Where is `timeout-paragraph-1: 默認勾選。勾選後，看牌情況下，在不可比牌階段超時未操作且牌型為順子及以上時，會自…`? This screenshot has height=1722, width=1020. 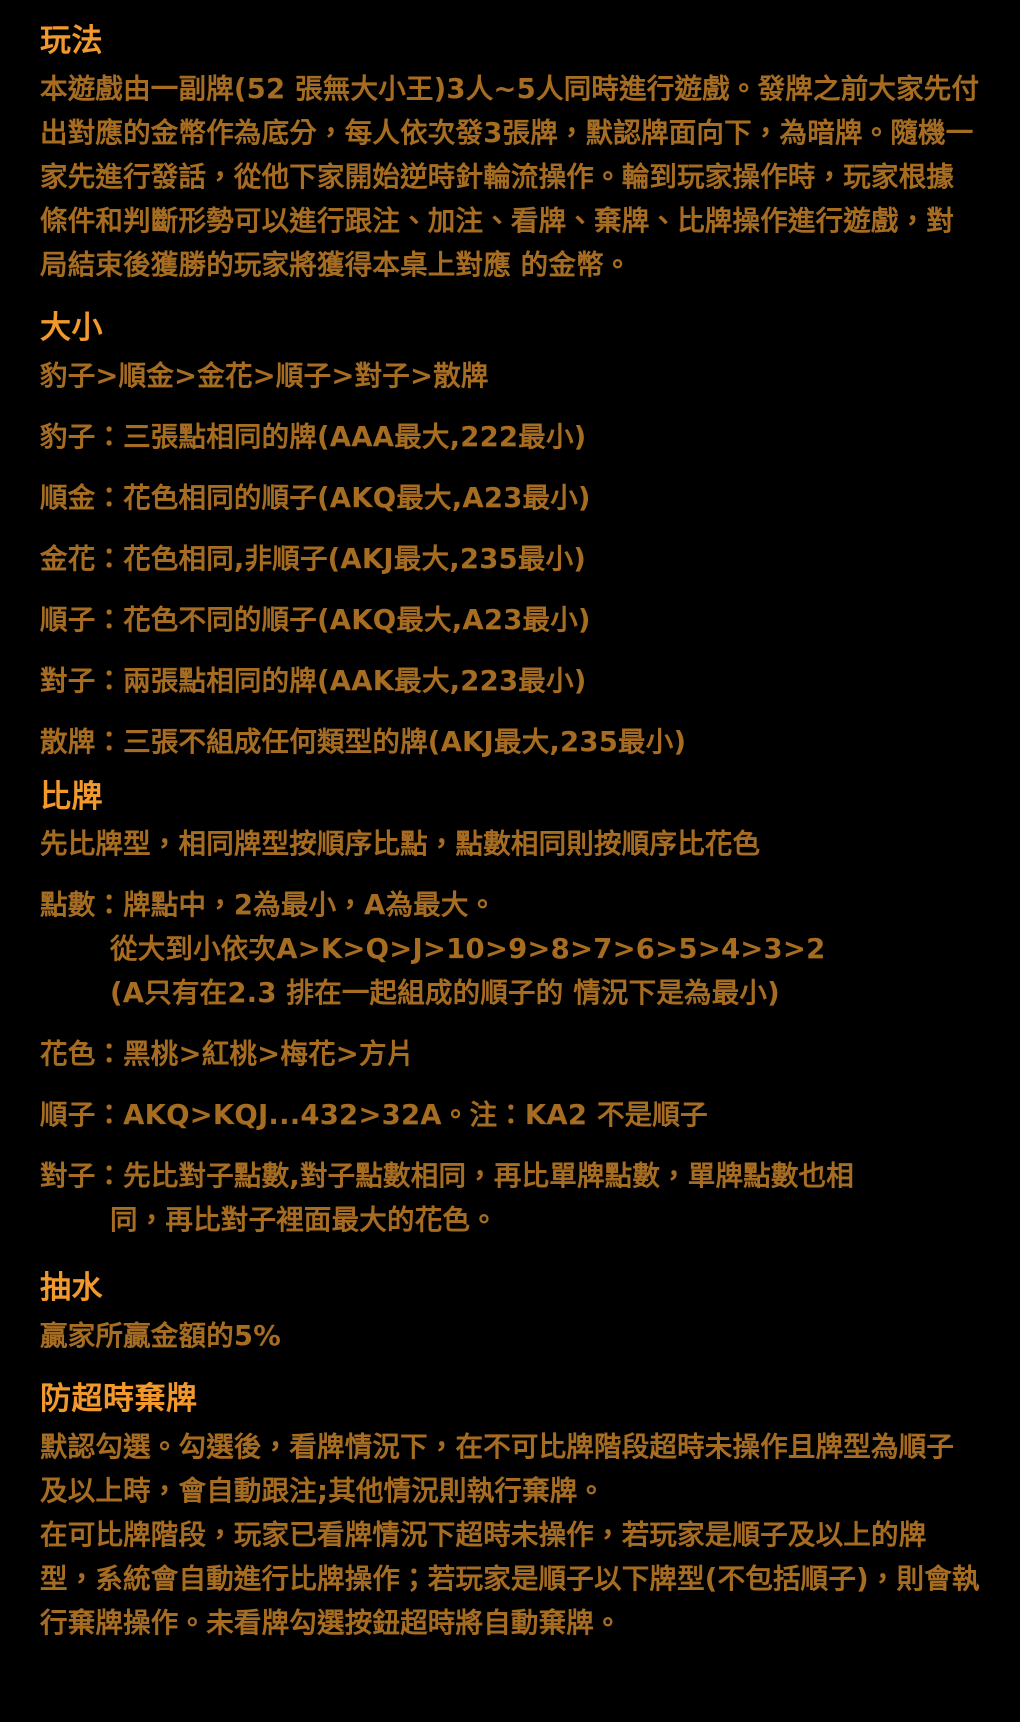
timeout-paragraph-1: 默認勾選。勾選後，看牌情況下，在不可比牌階段超時未操作且牌型為順子及以上時，會自… is located at coordinates (497, 1468).